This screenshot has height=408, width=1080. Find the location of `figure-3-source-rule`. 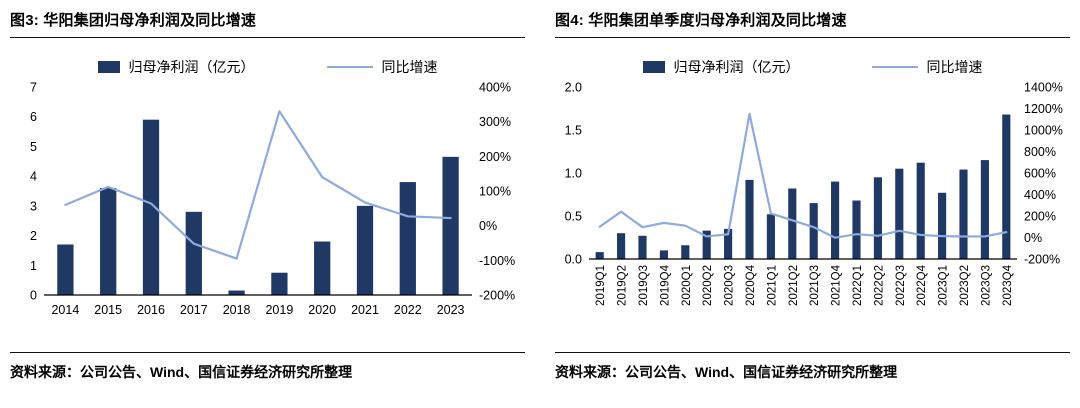

figure-3-source-rule is located at coordinates (267, 352).